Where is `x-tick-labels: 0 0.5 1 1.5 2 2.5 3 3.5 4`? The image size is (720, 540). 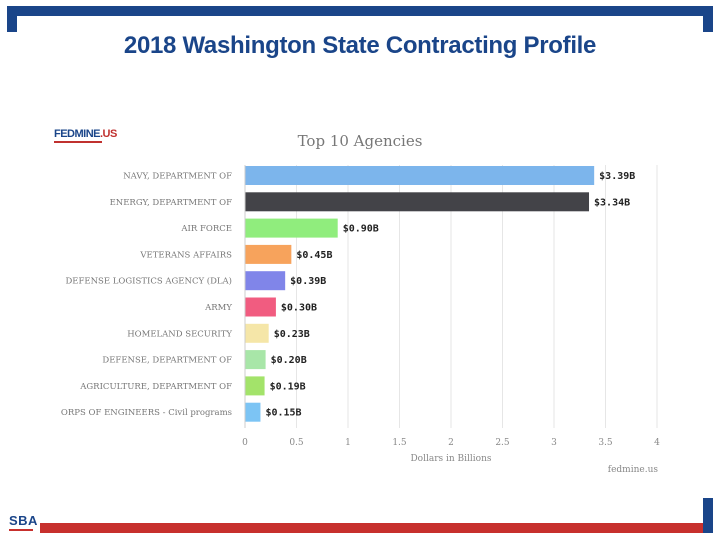 x-tick-labels: 0 0.5 1 1.5 2 2.5 3 3.5 4 is located at coordinates (451, 443).